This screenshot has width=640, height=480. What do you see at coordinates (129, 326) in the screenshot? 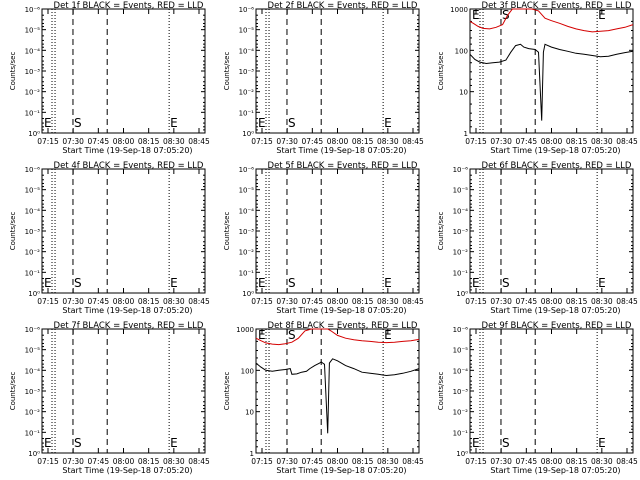
I see `panel-title: Det 7f BLACK = Events, RED = LLD` at bounding box center [129, 326].